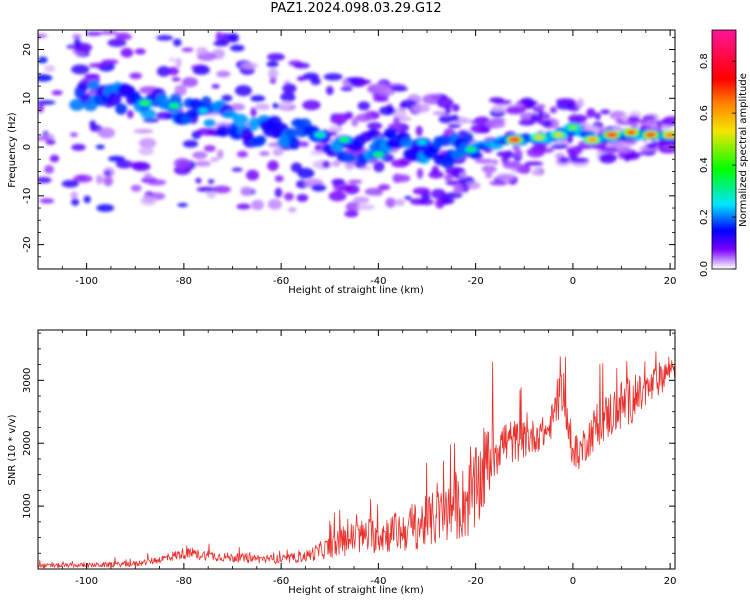 This screenshot has width=750, height=600. What do you see at coordinates (27, 442) in the screenshot?
I see `y-tick-label: 2000` at bounding box center [27, 442].